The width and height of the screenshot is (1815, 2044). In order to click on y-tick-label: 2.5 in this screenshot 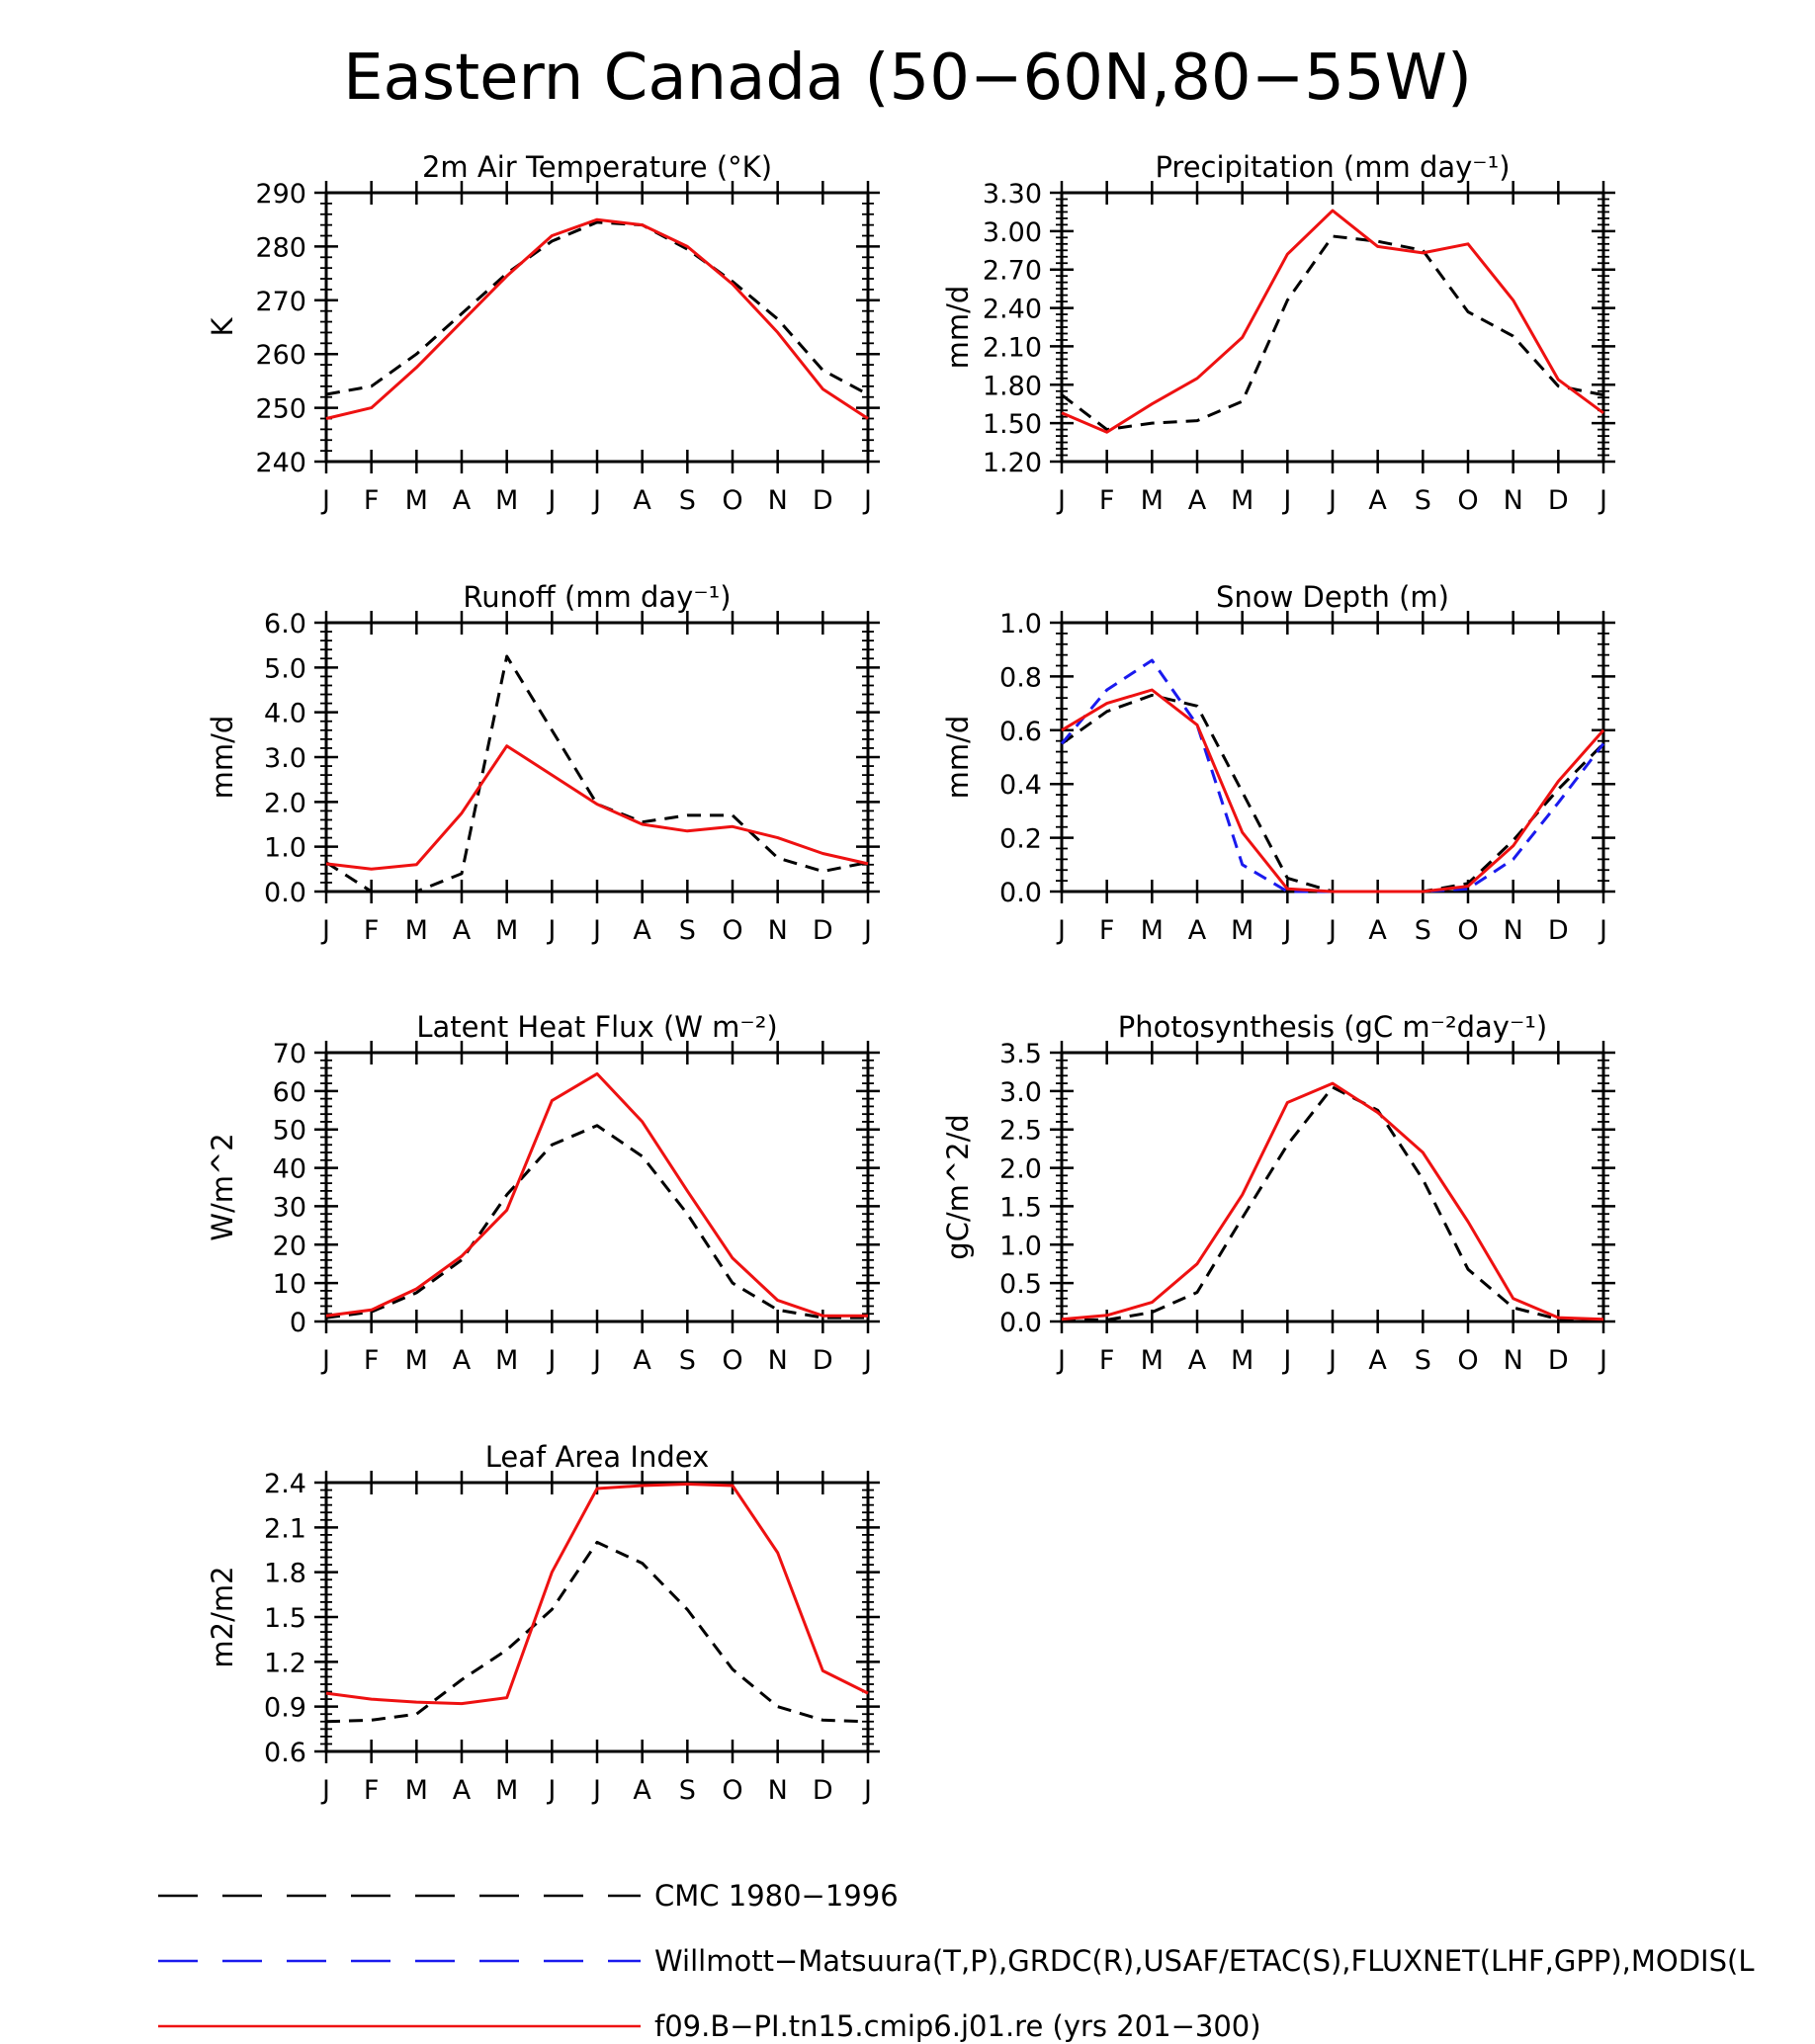, I will do `click(1021, 1132)`.